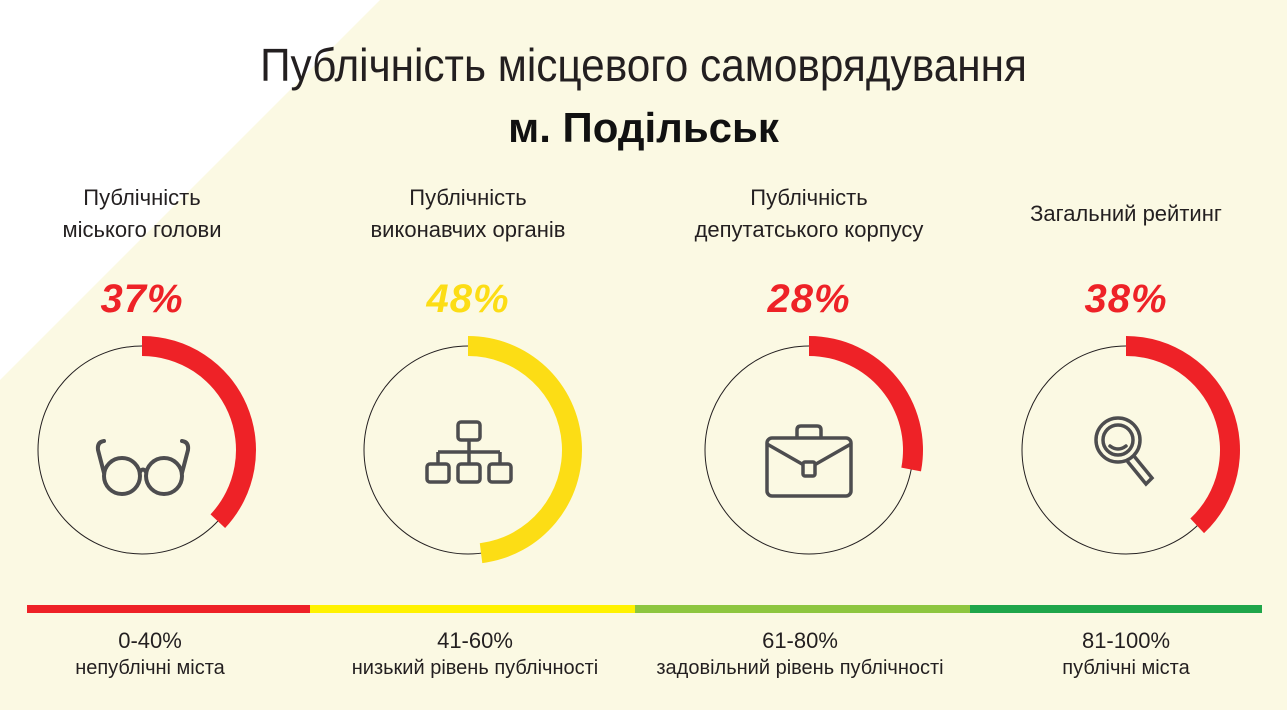  What do you see at coordinates (809, 461) in the screenshot?
I see `briefcase-icon` at bounding box center [809, 461].